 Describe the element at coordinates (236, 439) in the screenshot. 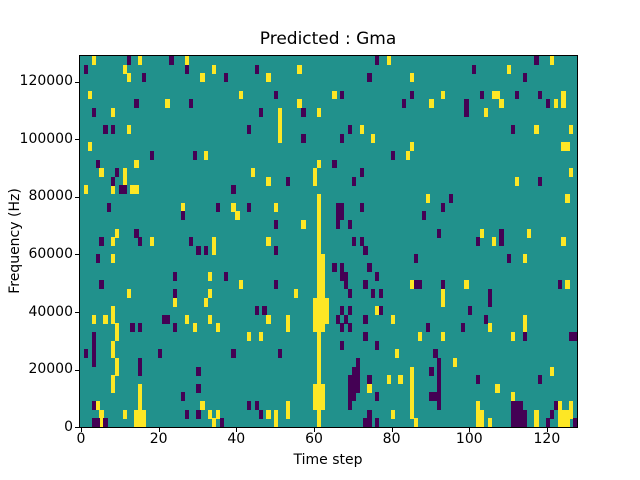

I see `x-tick-label: 40` at that location.